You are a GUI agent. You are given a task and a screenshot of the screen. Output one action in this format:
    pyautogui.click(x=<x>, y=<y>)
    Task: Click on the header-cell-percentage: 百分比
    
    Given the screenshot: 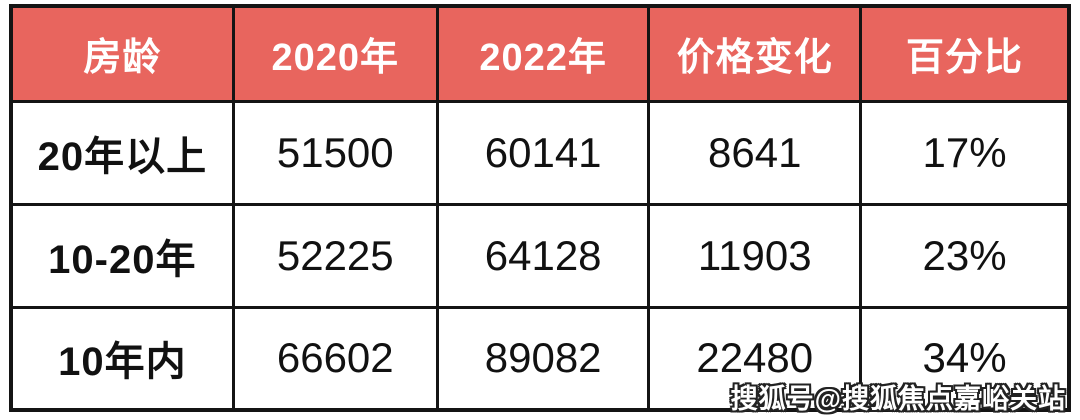 What is the action you would take?
    pyautogui.click(x=965, y=53)
    